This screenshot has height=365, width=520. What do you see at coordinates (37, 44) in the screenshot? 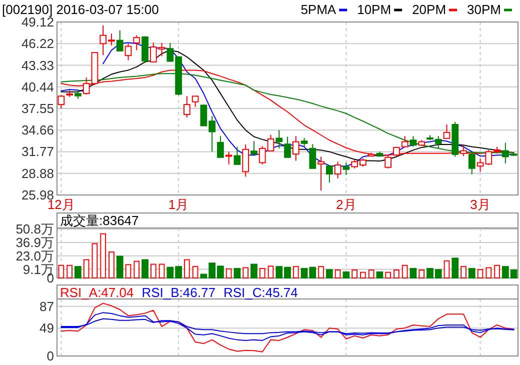
I see `y-tick-label: 46.22` at bounding box center [37, 44].